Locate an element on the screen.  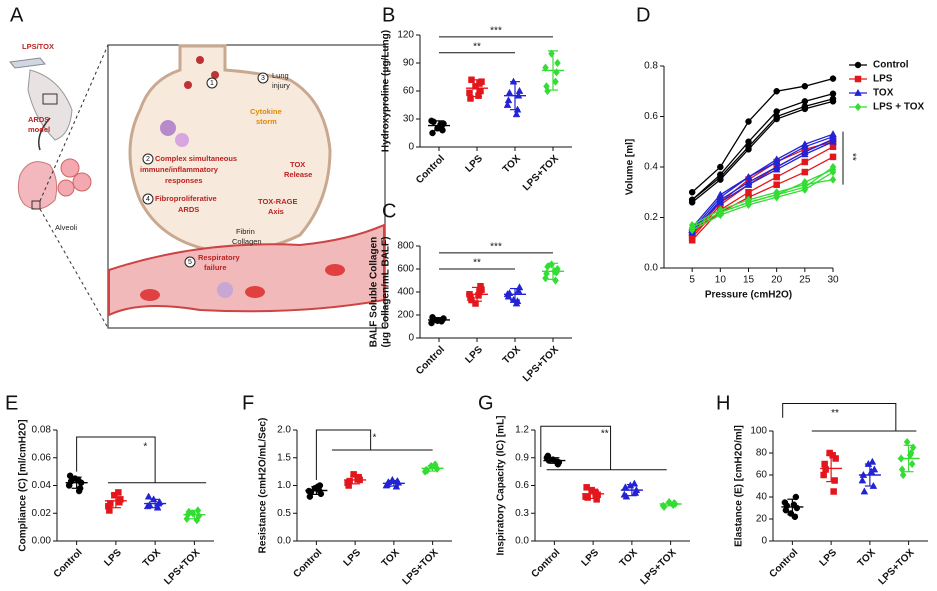
y-axis-label: Inspiratory Capacity (IC) [mL] is located at coordinates (501, 485).